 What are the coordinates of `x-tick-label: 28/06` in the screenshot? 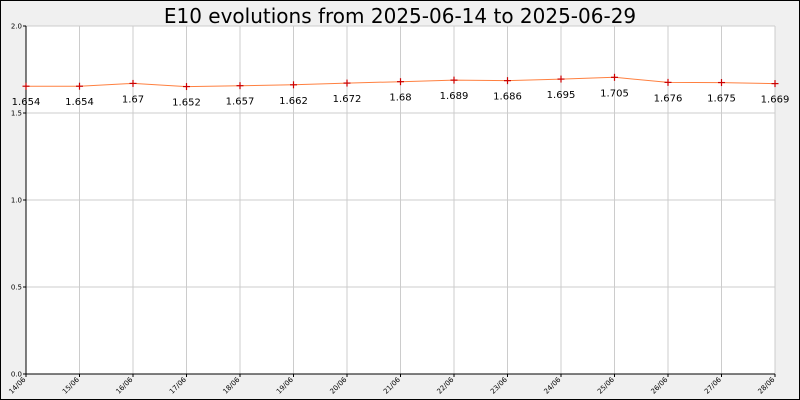 It's located at (766, 385).